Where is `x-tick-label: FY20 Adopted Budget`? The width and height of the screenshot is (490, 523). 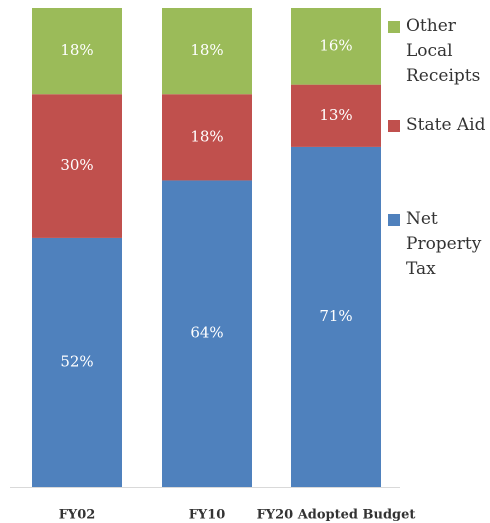
x-tick-label: FY20 Adopted Budget is located at coordinates (336, 515).